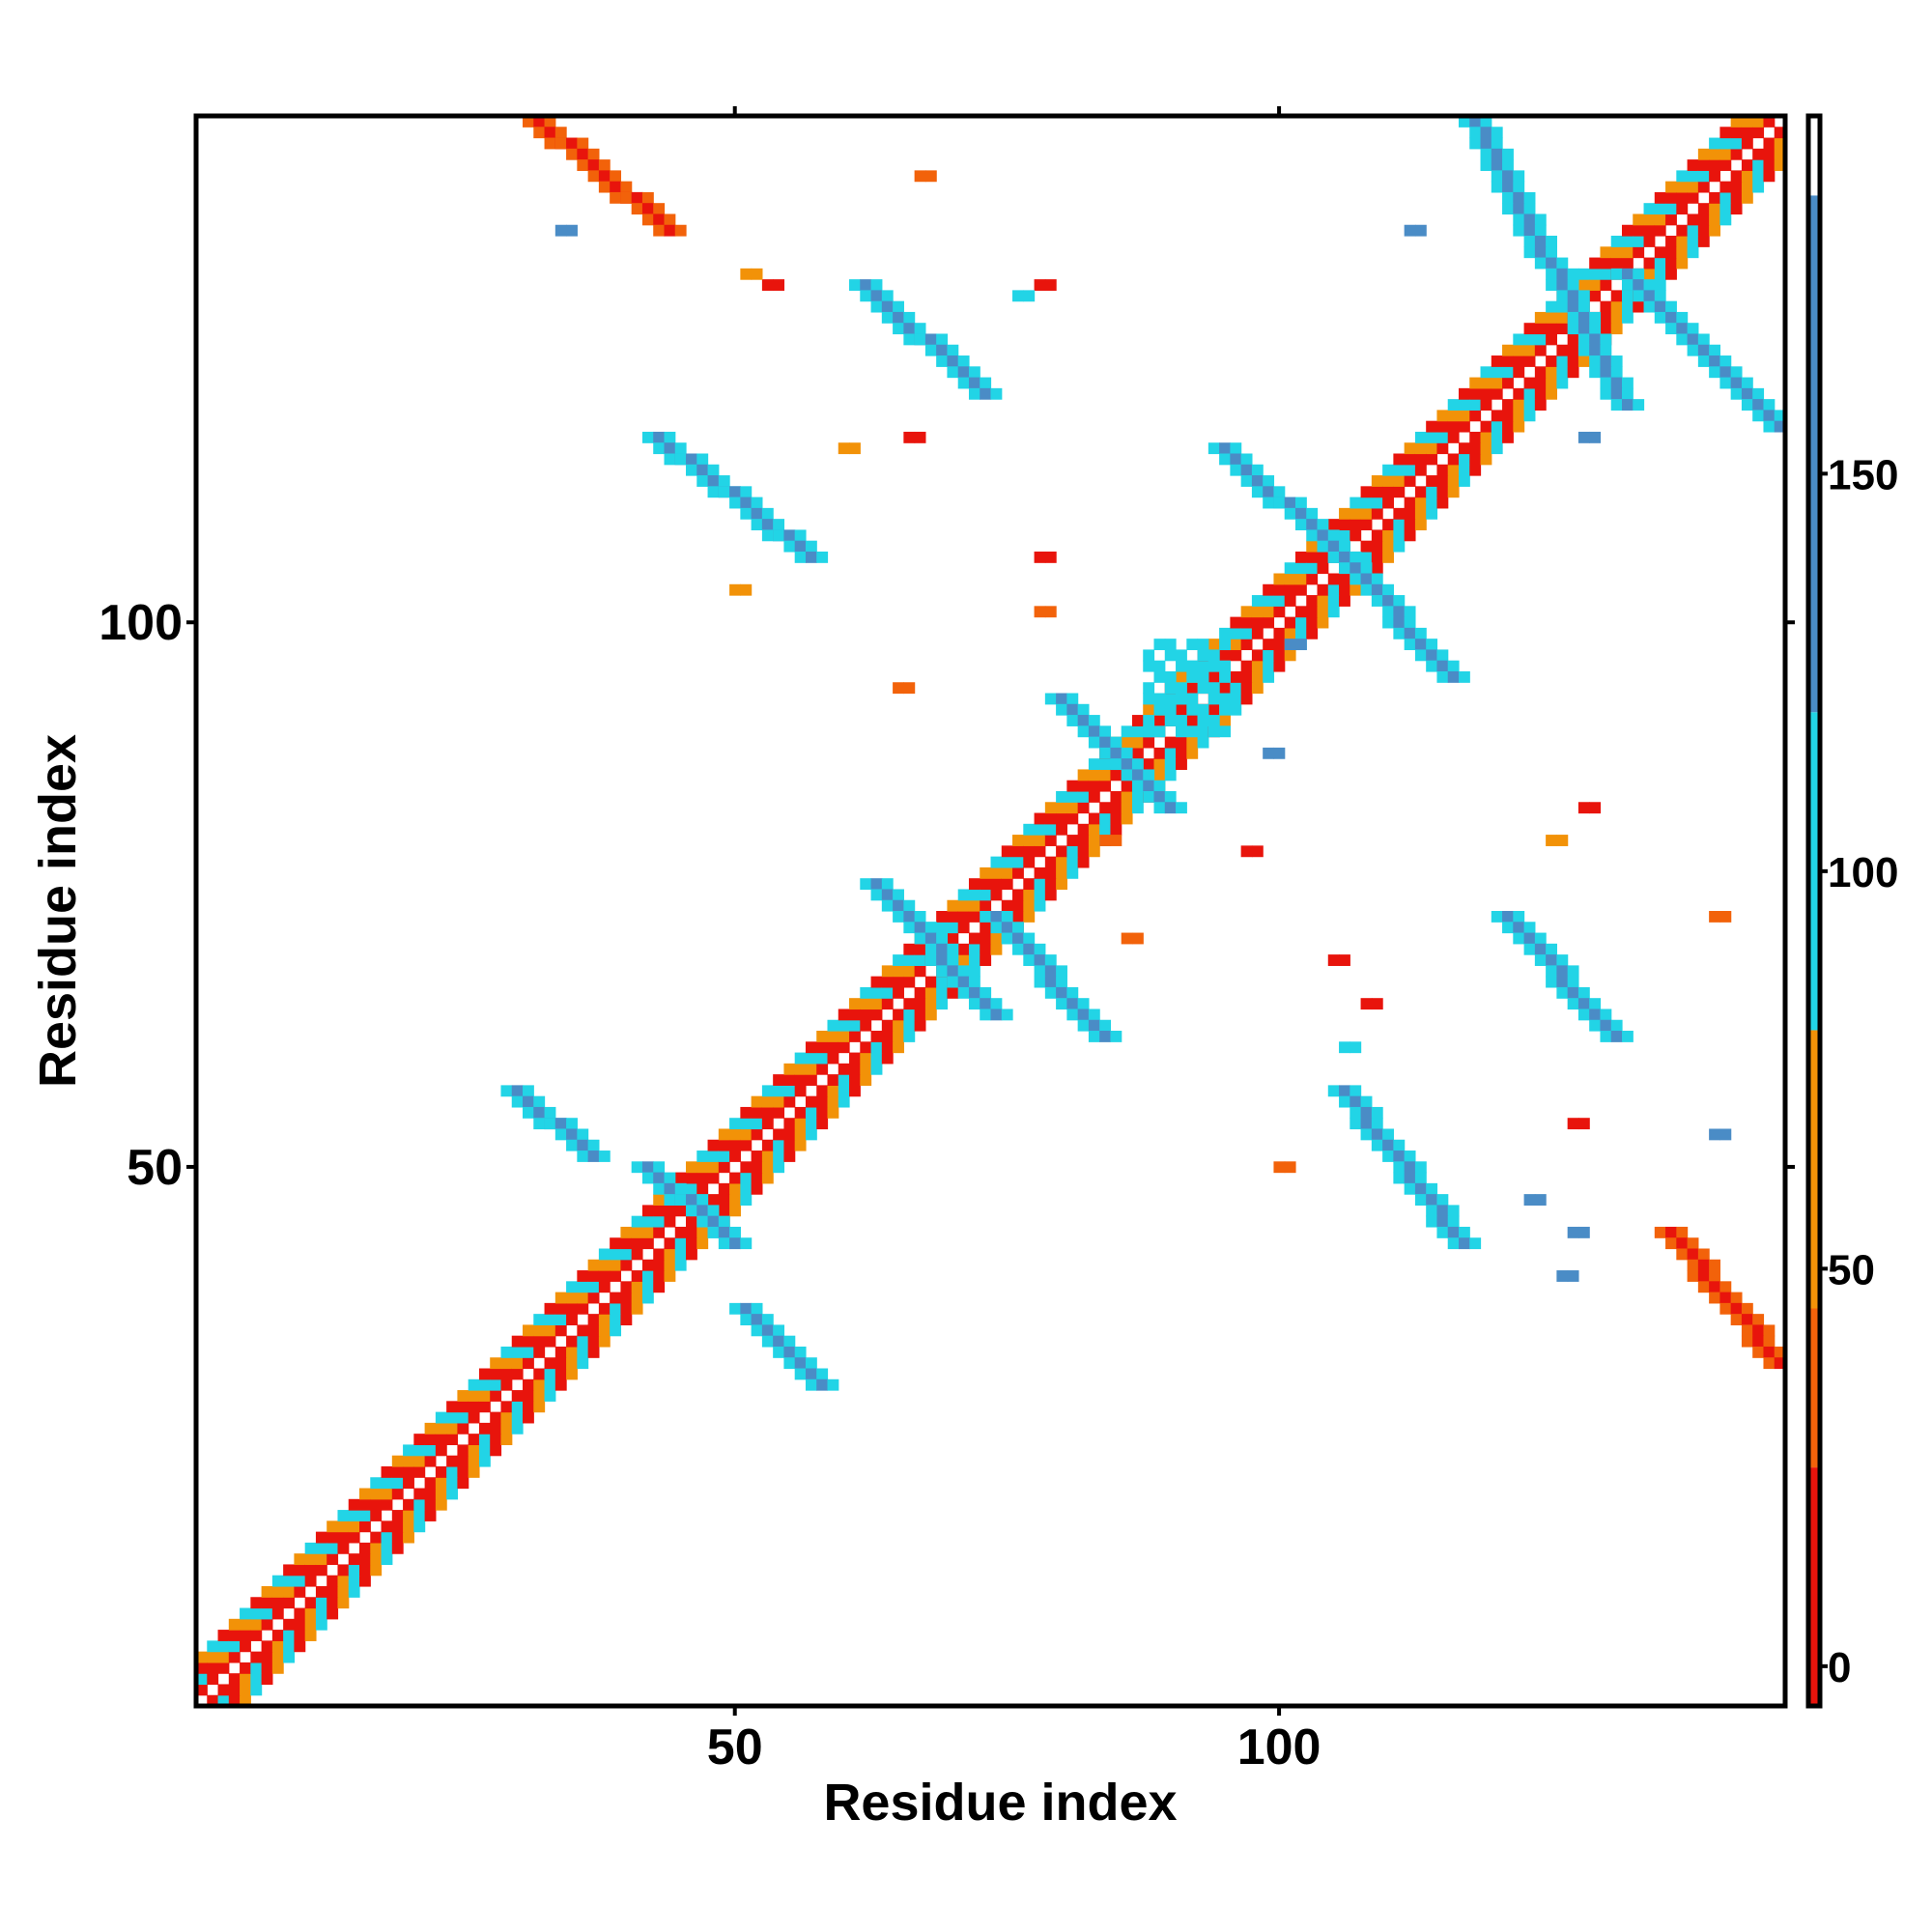 The width and height of the screenshot is (1932, 1932). I want to click on x-axis-title: Residue index, so click(1000, 1803).